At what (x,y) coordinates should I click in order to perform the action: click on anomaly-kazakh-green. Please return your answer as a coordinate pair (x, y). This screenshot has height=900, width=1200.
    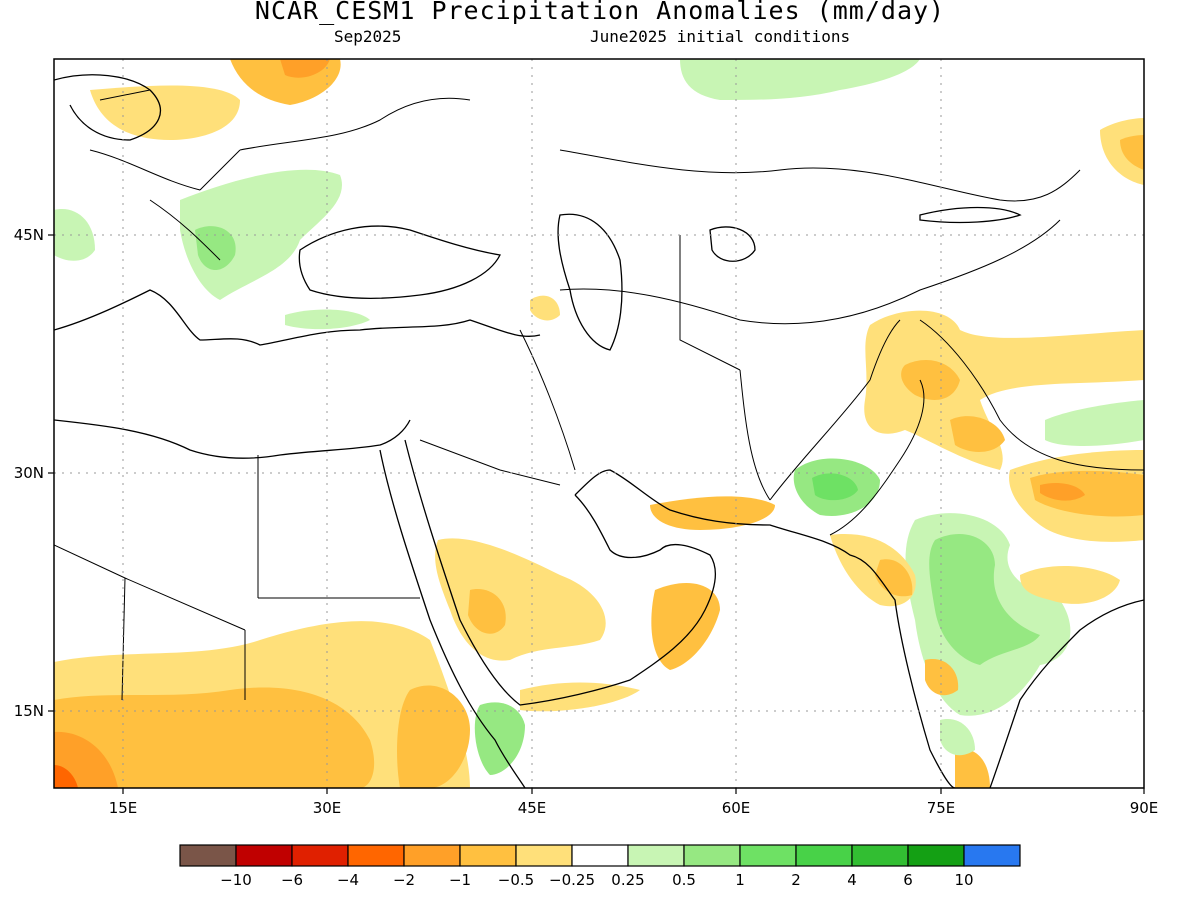
    Looking at the image, I should click on (800, 79).